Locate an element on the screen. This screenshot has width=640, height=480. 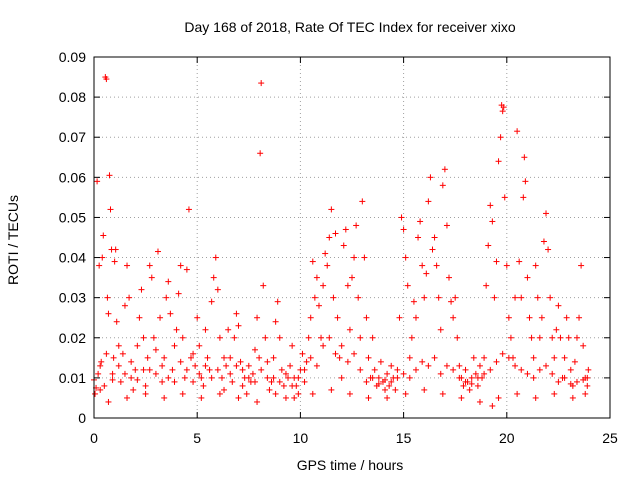
y-tick-label: 0.03 is located at coordinates (72, 298).